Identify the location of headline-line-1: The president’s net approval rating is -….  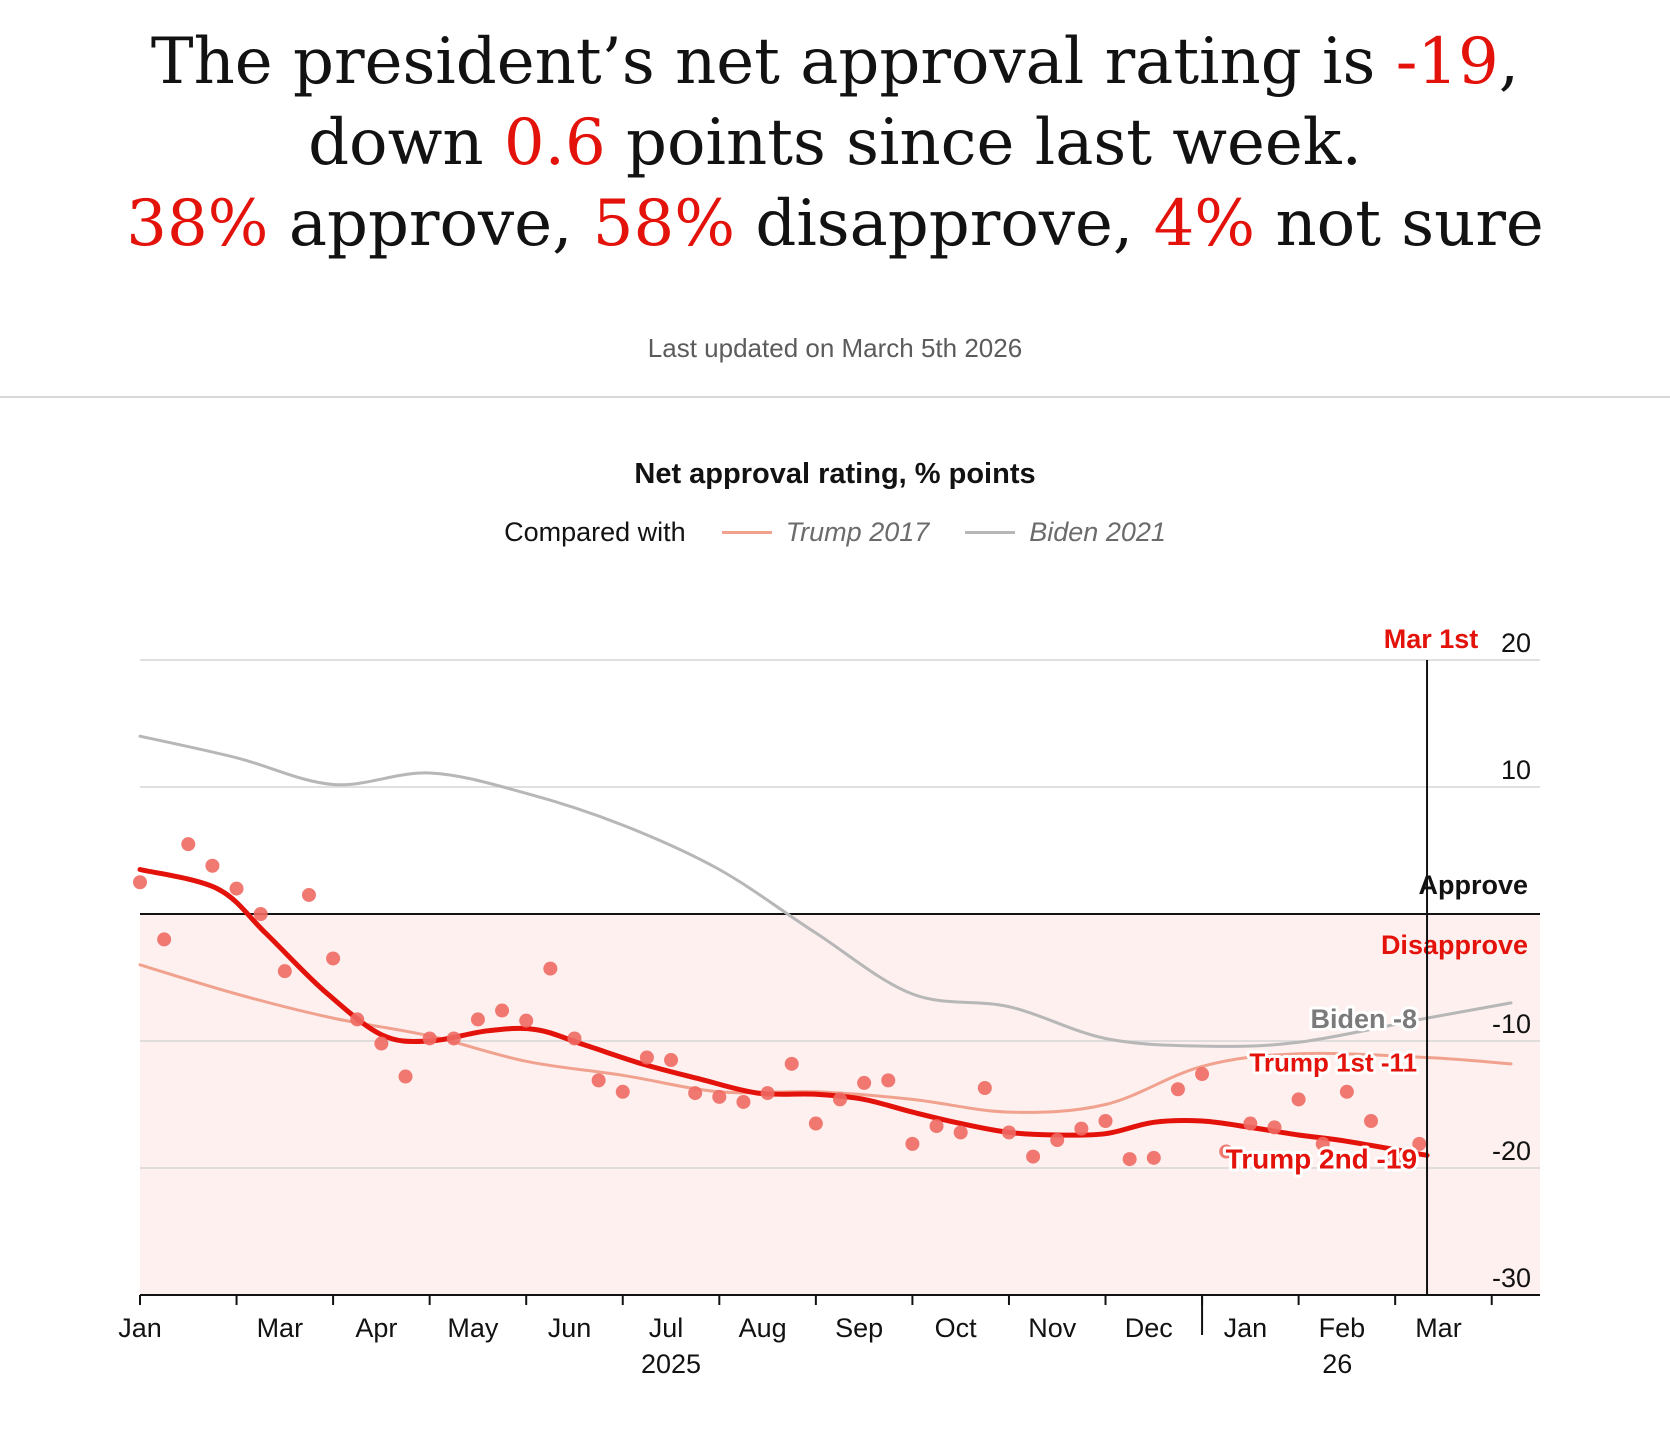
(835, 62).